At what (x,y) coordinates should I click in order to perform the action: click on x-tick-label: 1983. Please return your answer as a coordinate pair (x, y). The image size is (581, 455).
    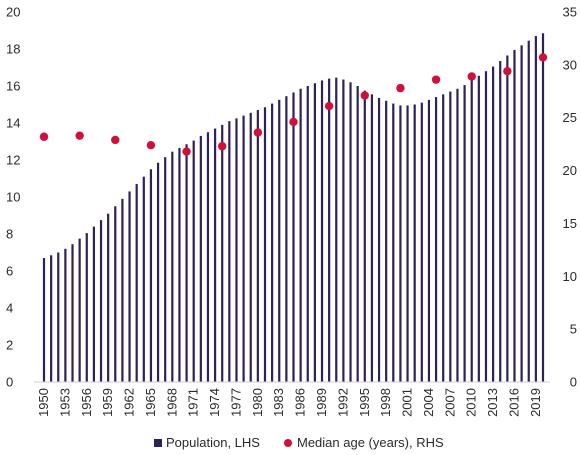
    Looking at the image, I should click on (278, 402).